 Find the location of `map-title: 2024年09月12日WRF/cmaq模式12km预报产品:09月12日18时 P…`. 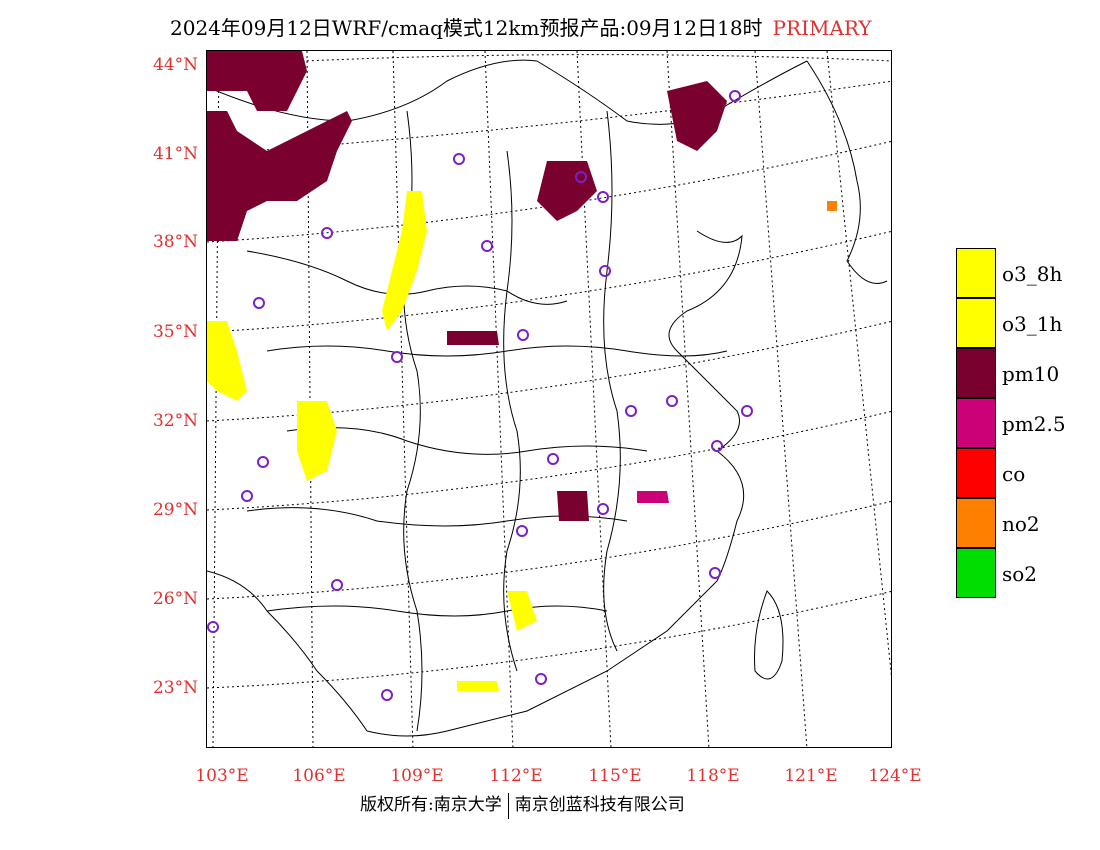

map-title: 2024年09月12日WRF/cmaq模式12km预报产品:09月12日18时 P… is located at coordinates (521, 26).